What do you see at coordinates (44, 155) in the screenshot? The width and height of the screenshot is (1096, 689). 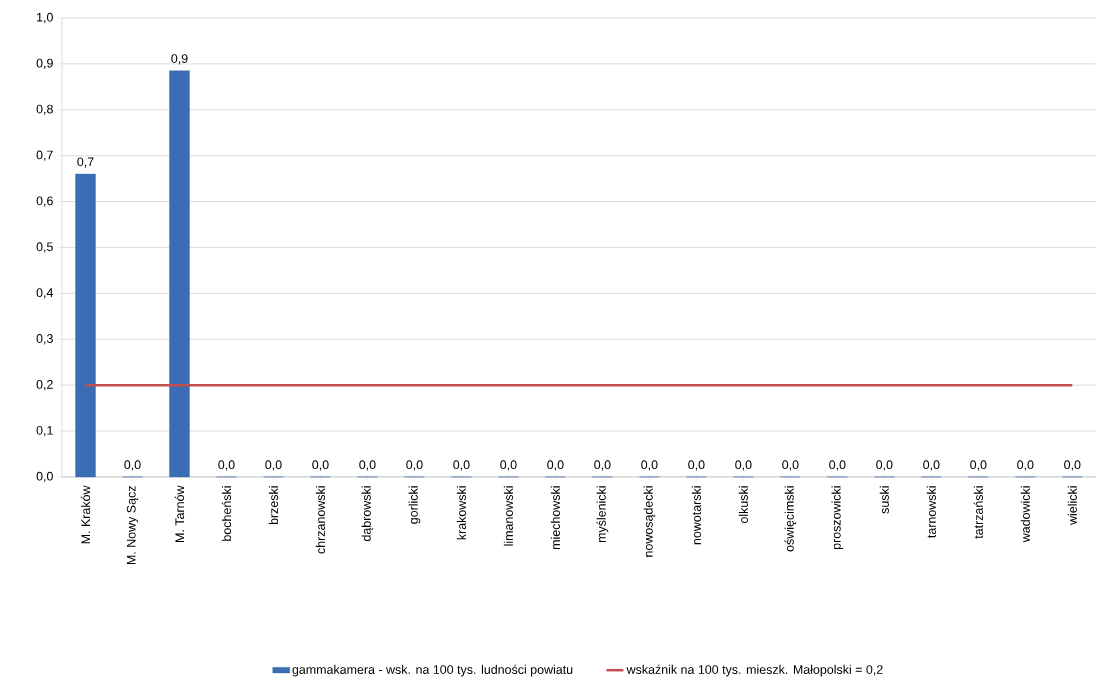 I see `y-tick-label: 0,7` at bounding box center [44, 155].